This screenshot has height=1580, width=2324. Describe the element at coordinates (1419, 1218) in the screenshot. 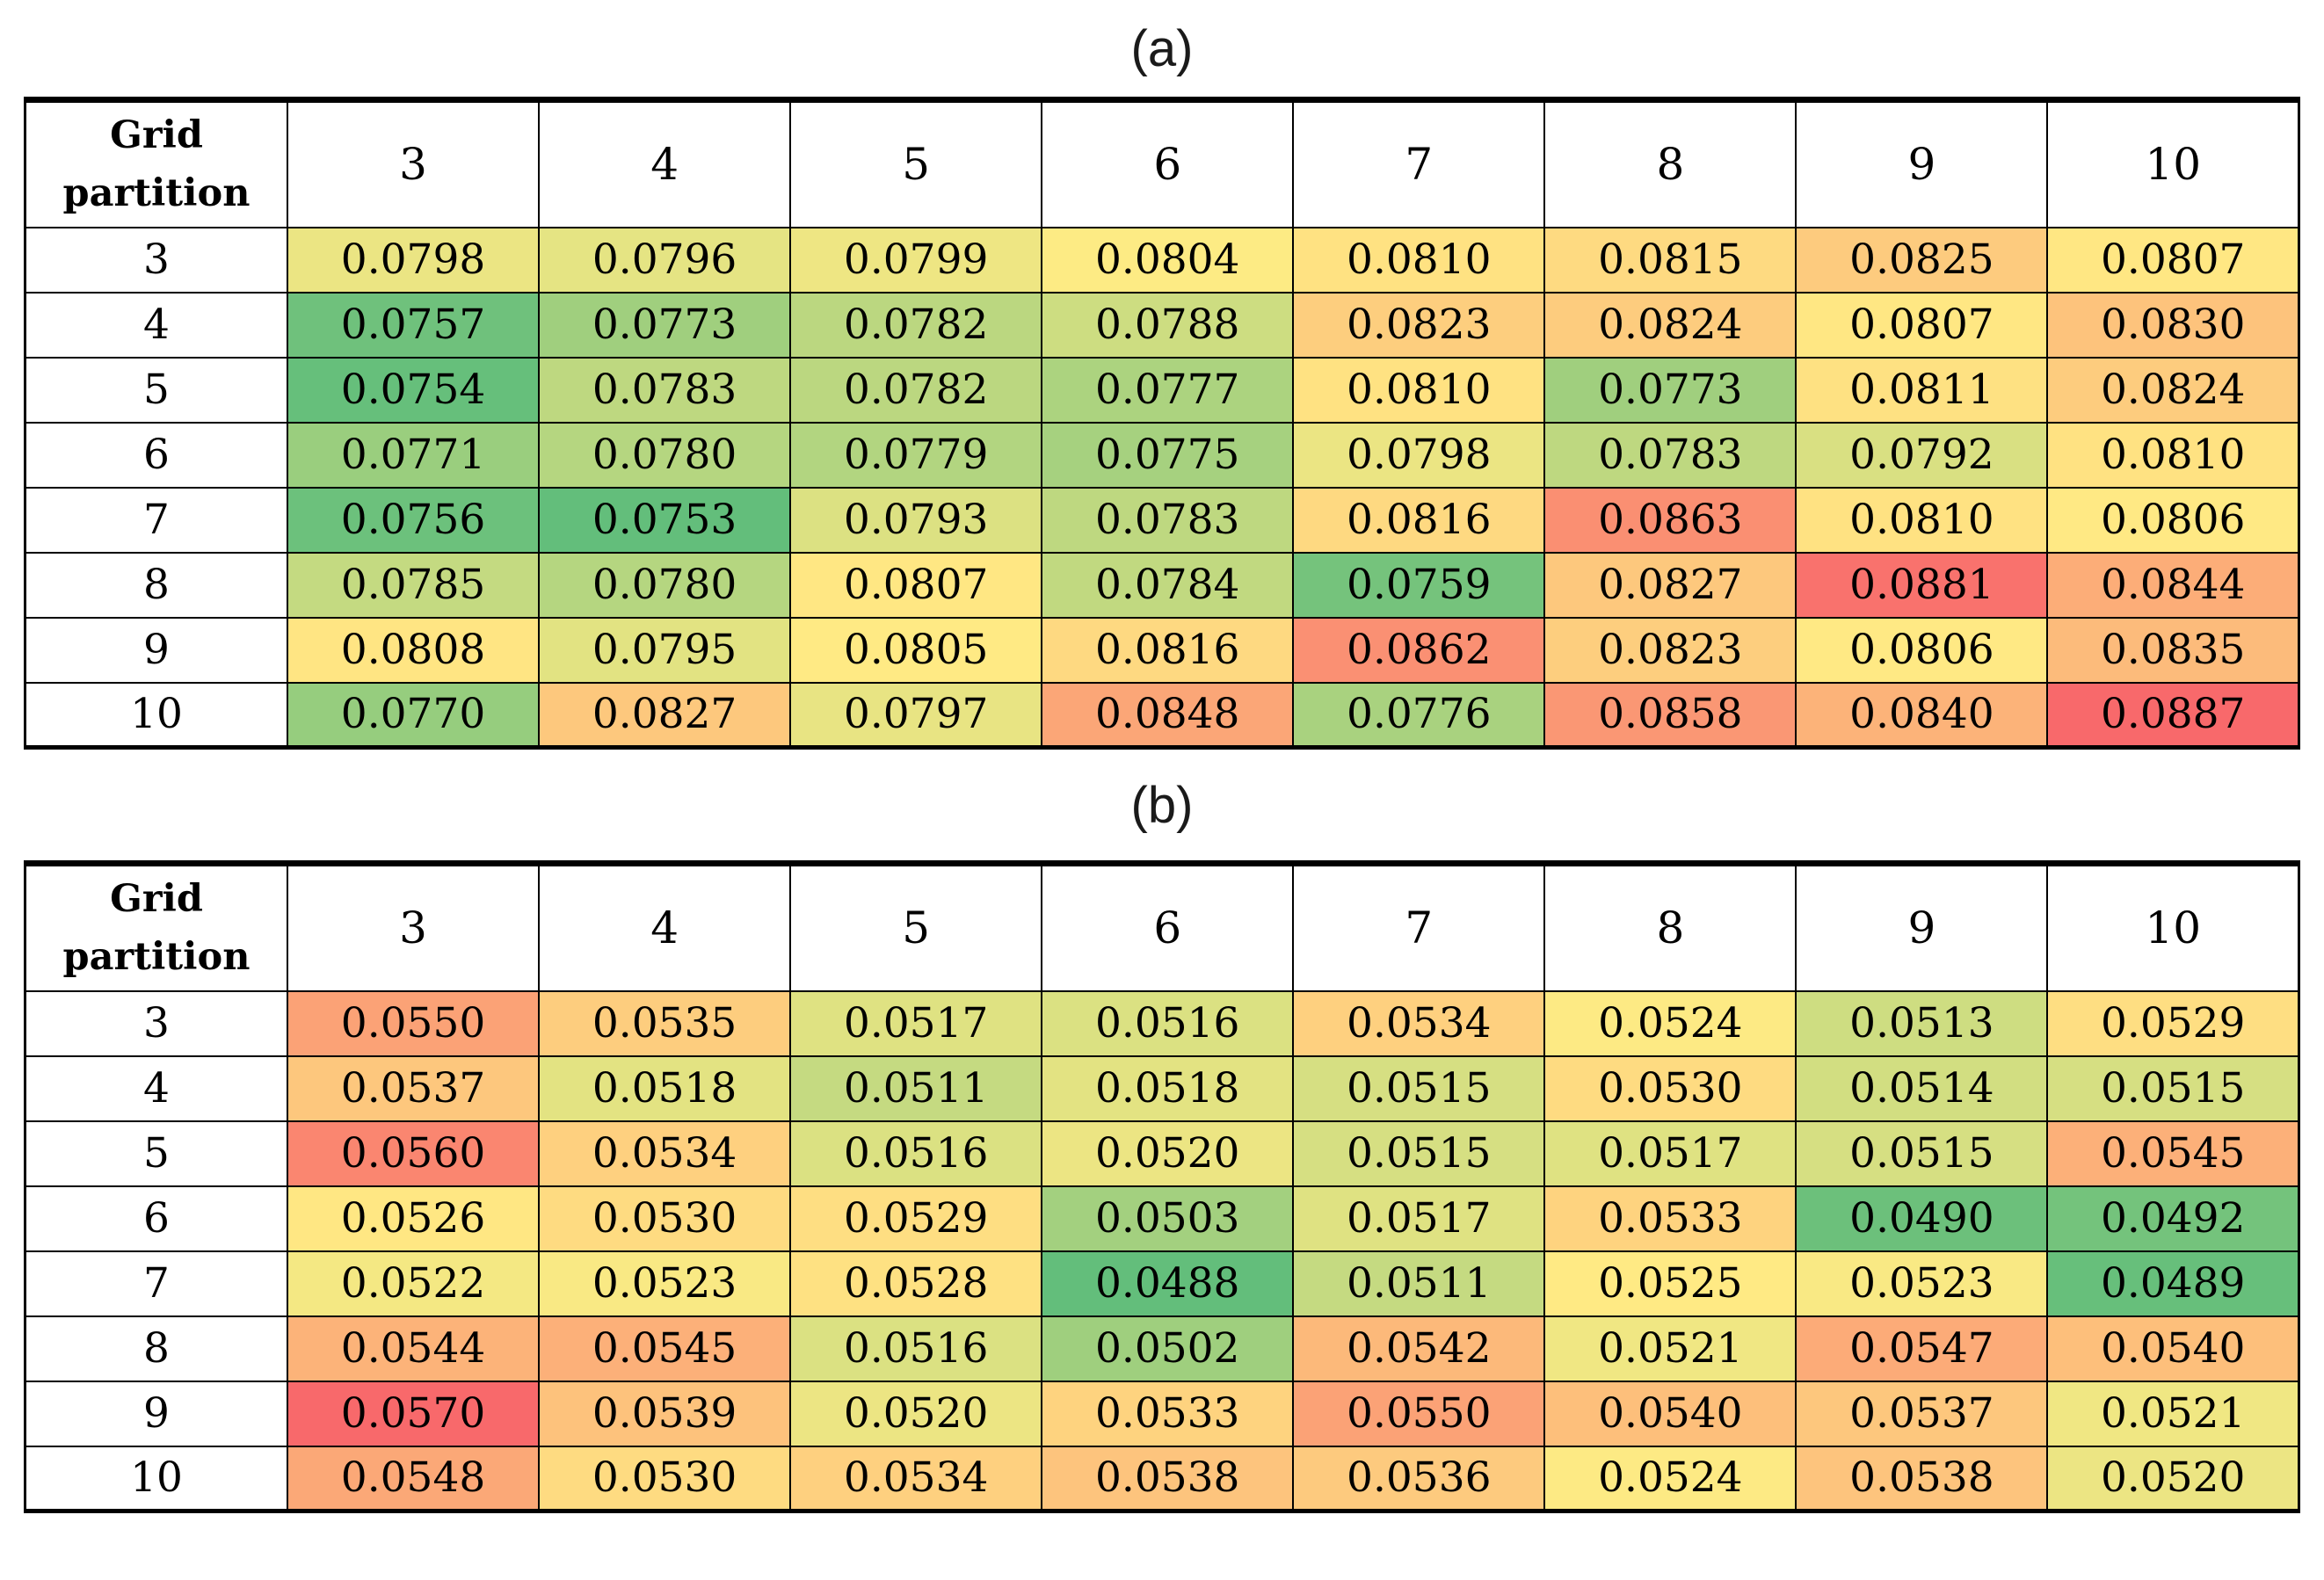

I see `heatmap-cell-r6-c7: 0.0517` at that location.